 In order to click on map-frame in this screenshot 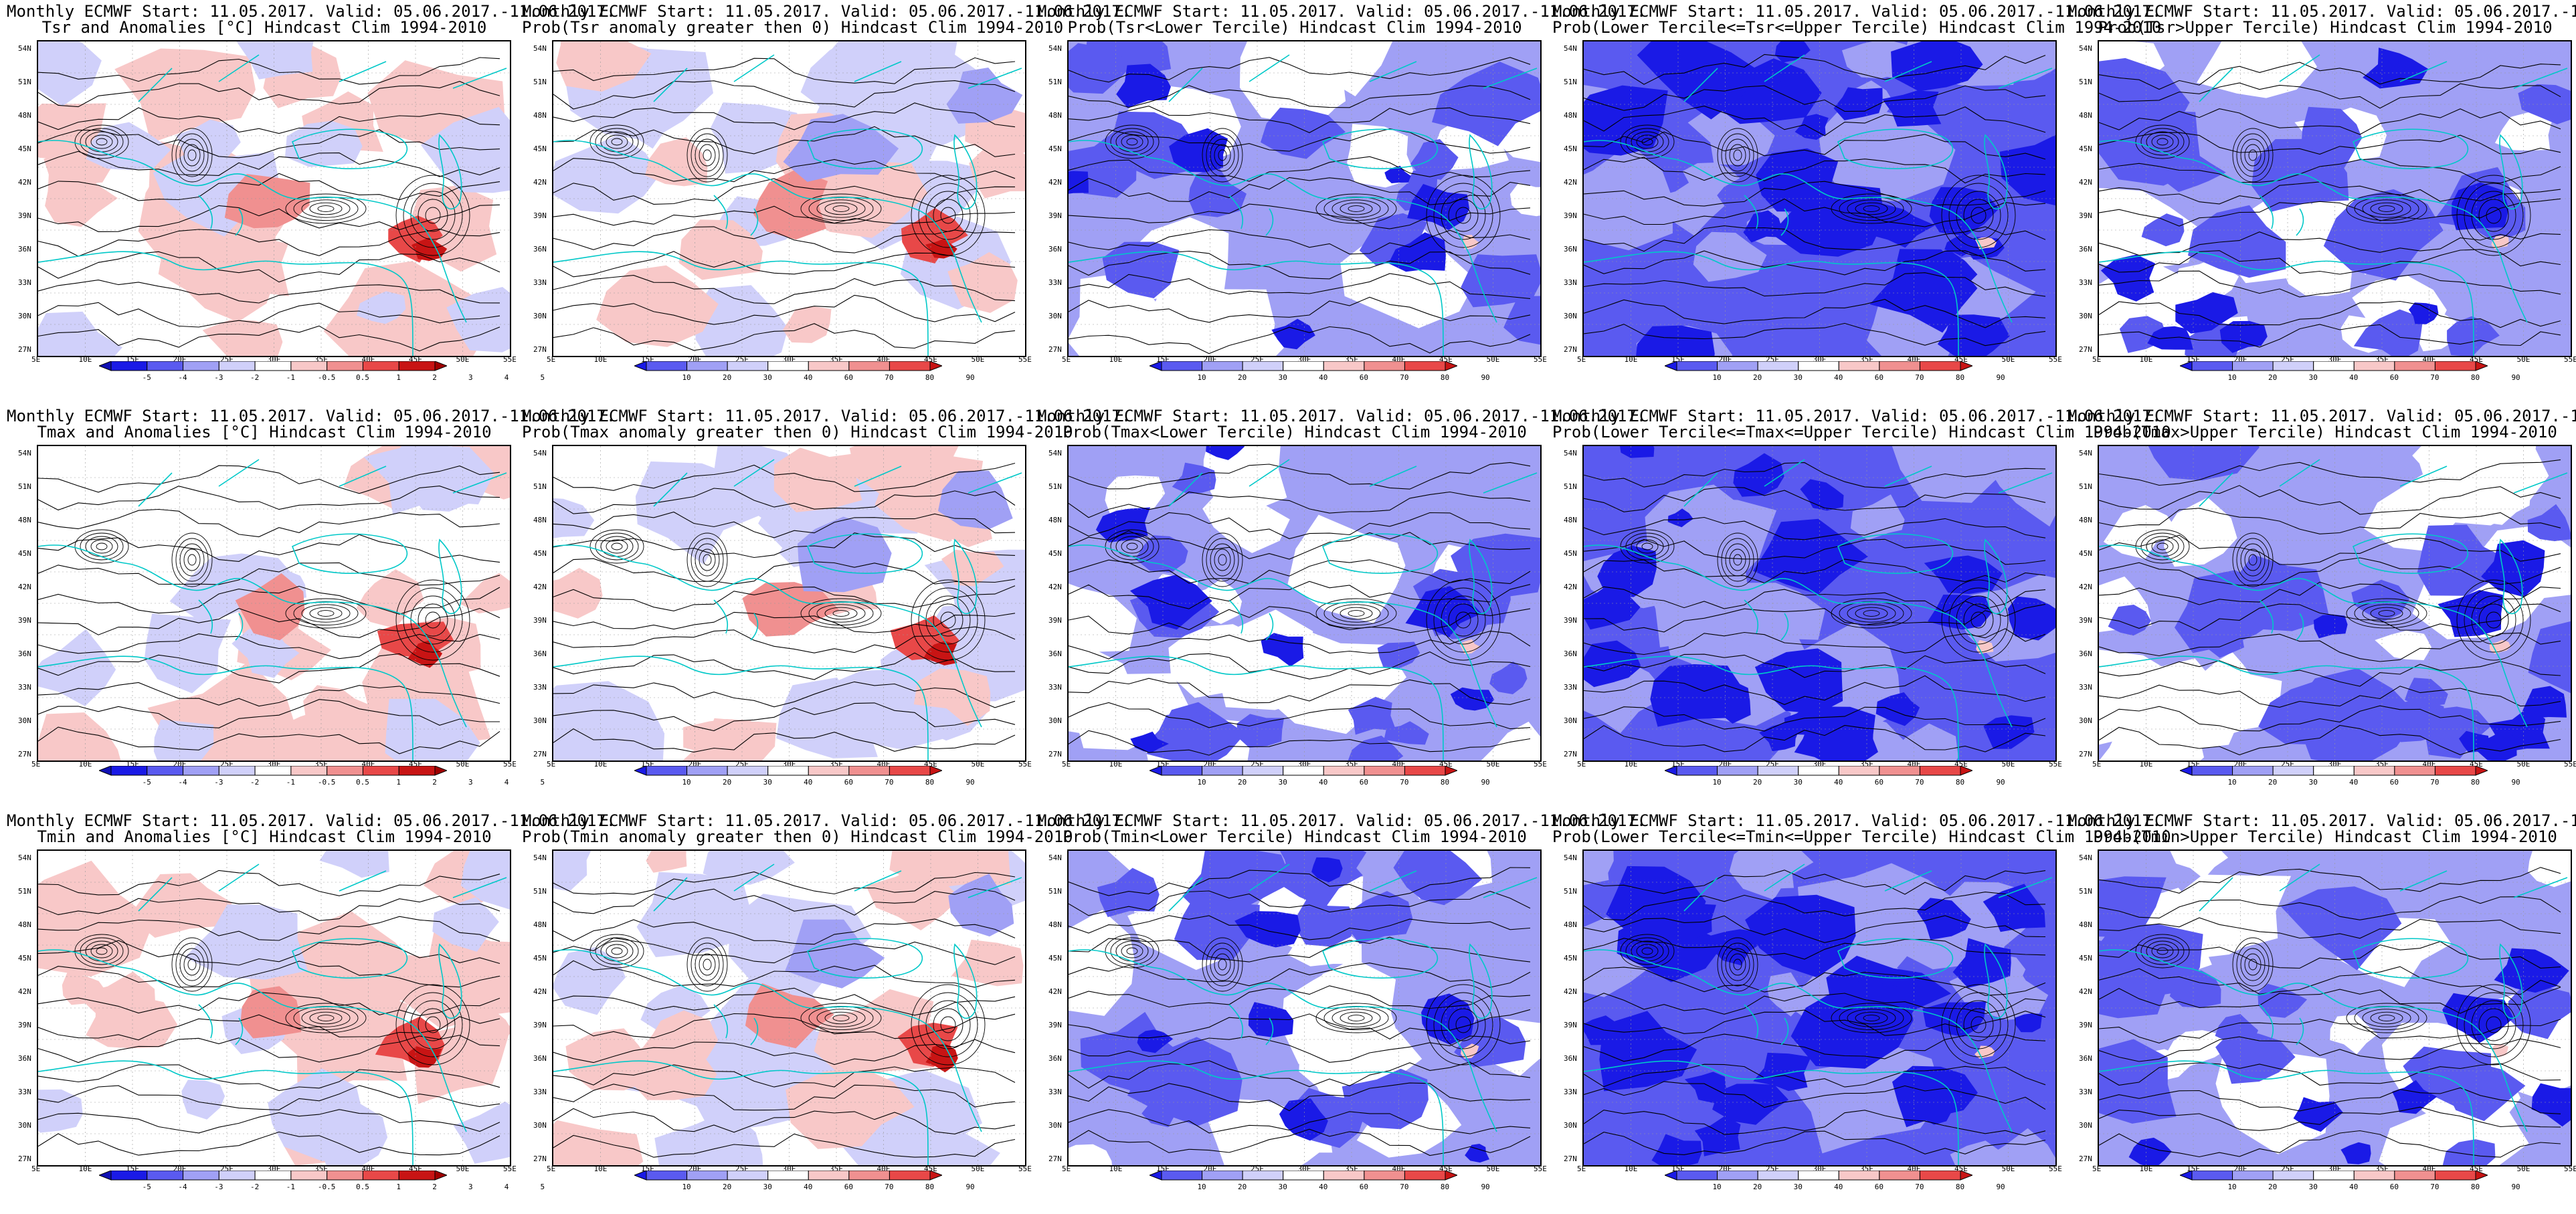, I will do `click(274, 199)`.